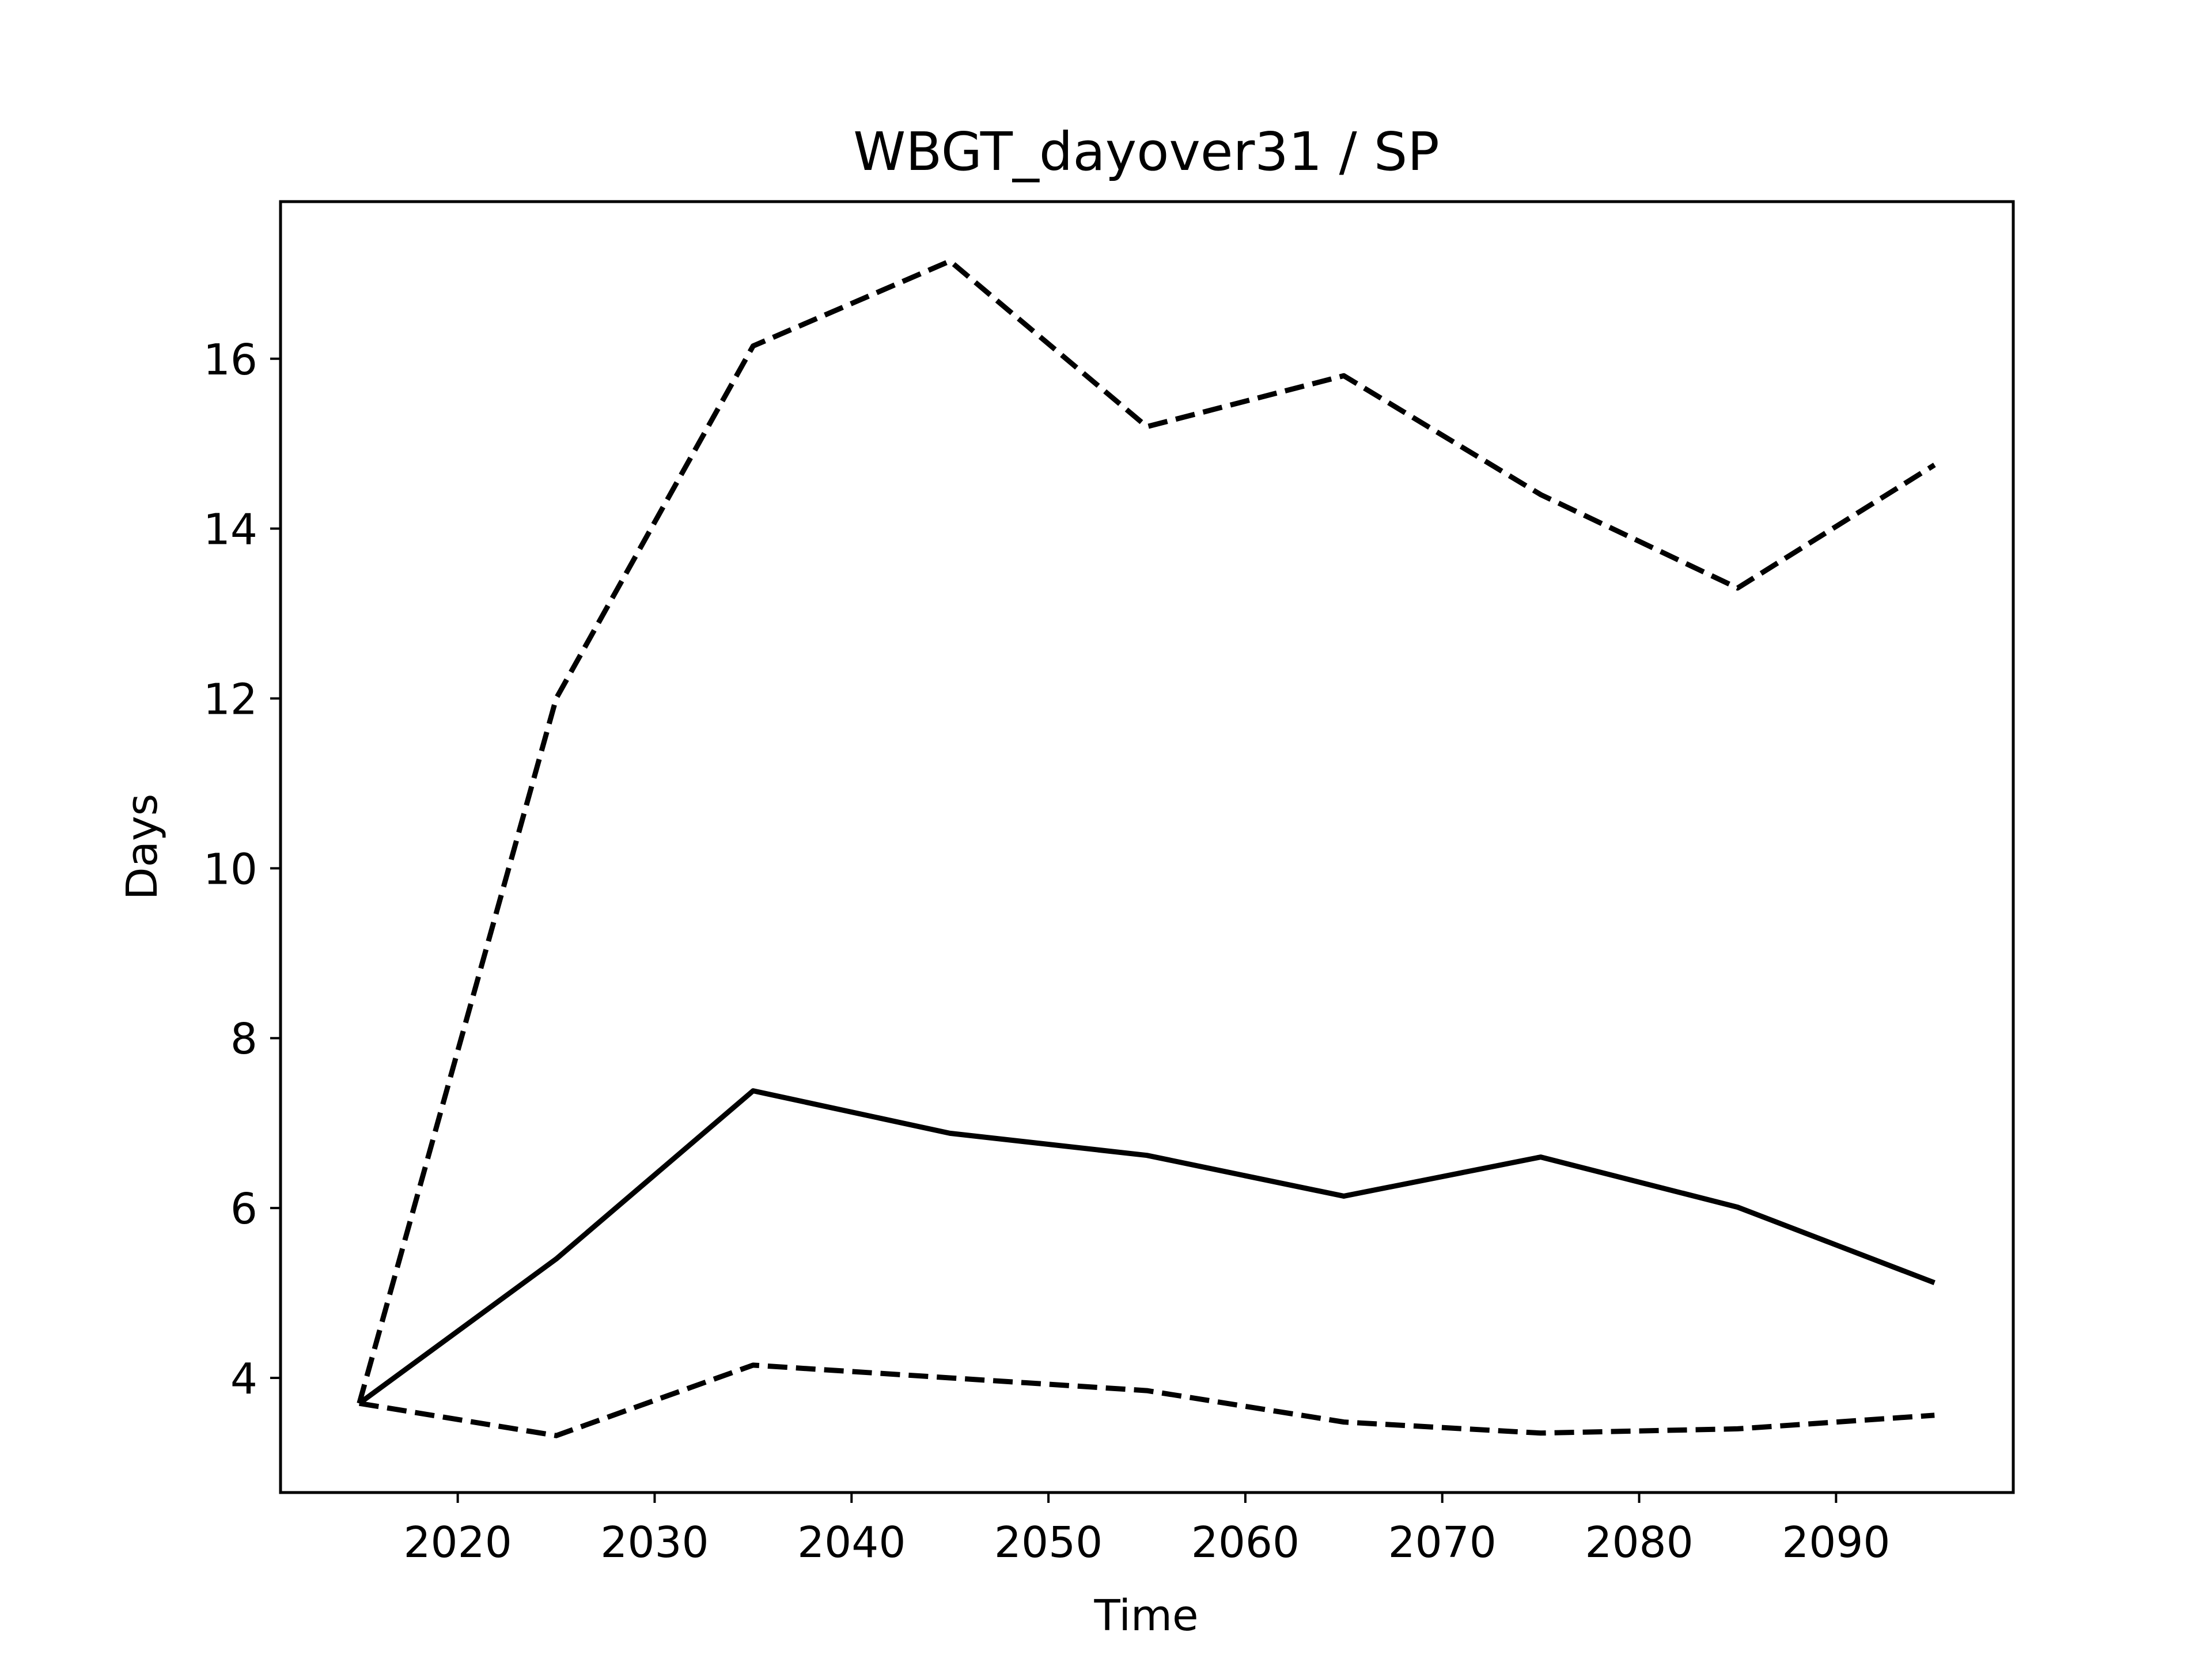 The image size is (2212, 1659). I want to click on x-tick-label: 2020, so click(457, 1542).